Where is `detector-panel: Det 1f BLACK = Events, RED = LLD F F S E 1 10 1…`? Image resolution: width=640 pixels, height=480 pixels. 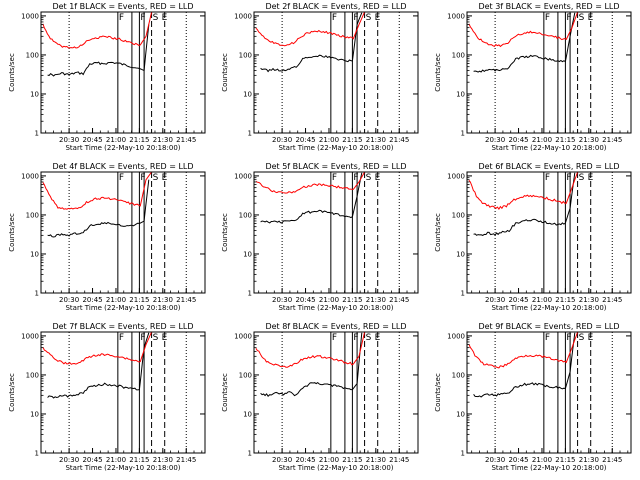 detector-panel: Det 1f BLACK = Events, RED = LLD F F S E 1 10 1… is located at coordinates (106, 80).